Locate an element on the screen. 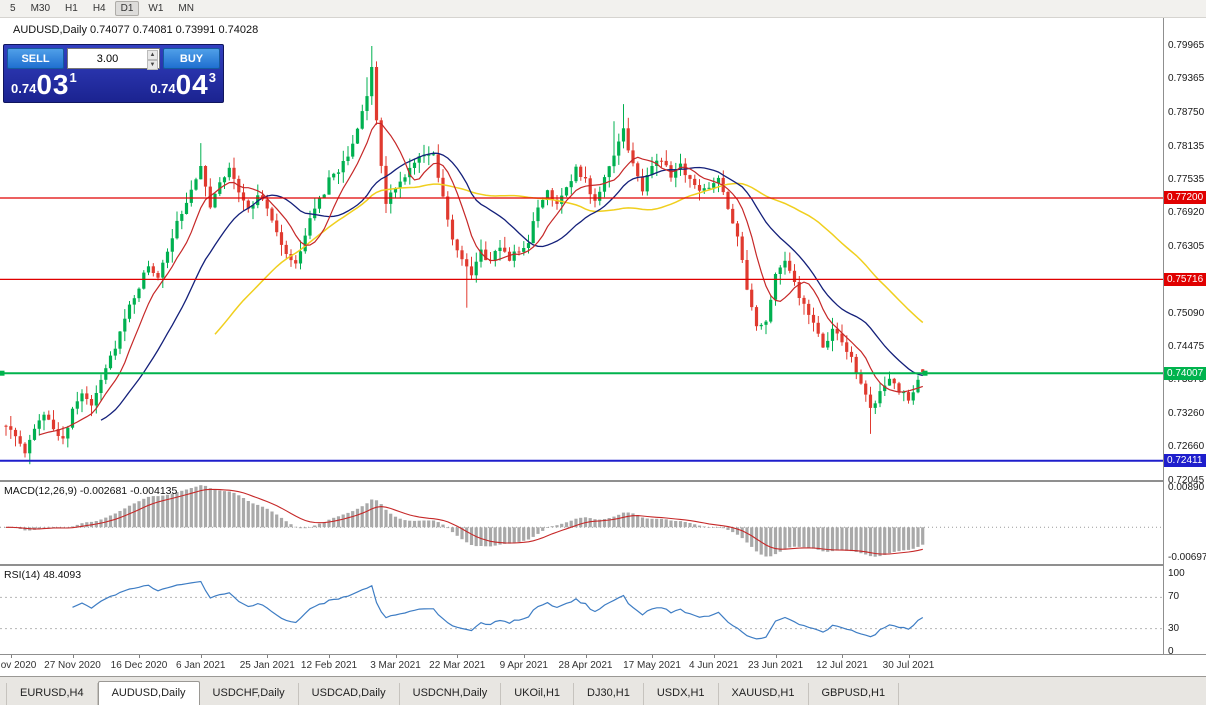  price-axis-label: 0.77535 is located at coordinates (1186, 179).